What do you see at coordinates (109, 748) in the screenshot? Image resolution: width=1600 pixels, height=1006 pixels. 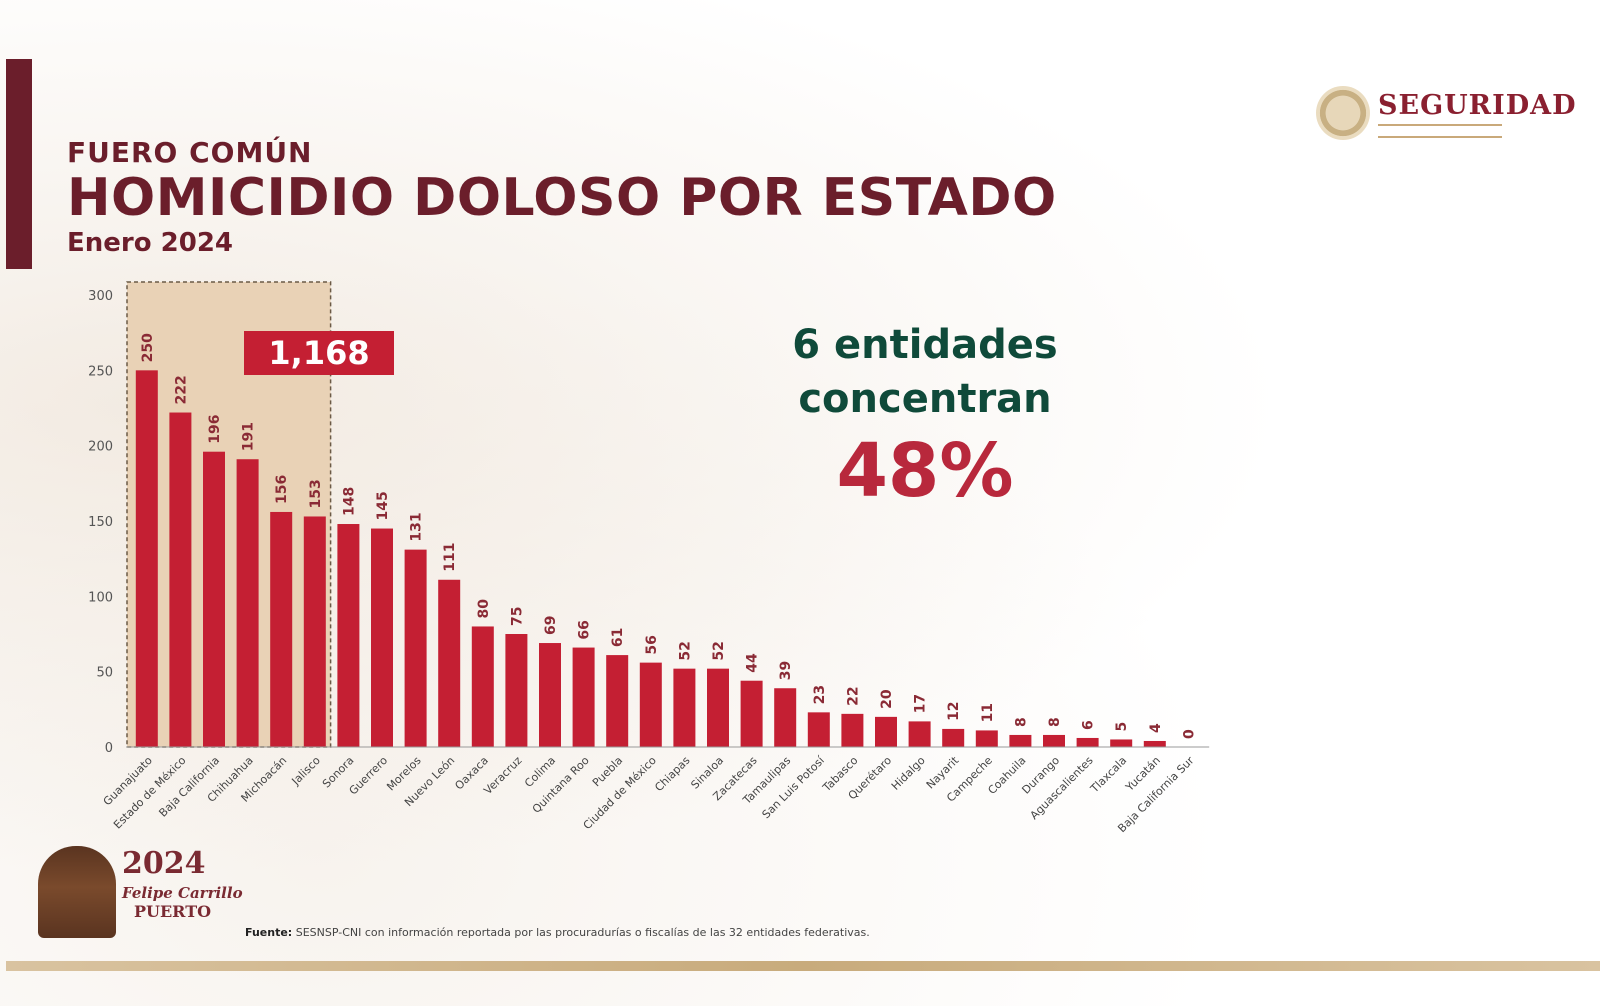 I see `y-tick-label-0: 0` at bounding box center [109, 748].